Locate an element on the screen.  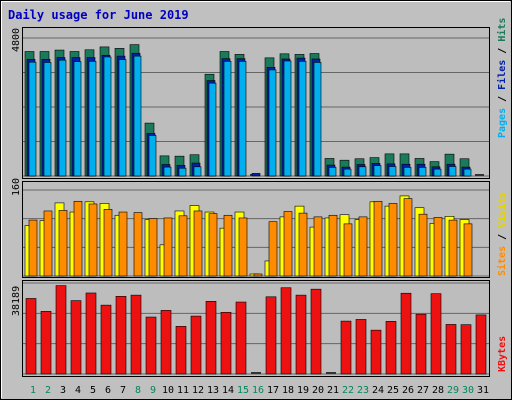
x-tick-label-day-6: 6 is located at coordinates (108, 390).